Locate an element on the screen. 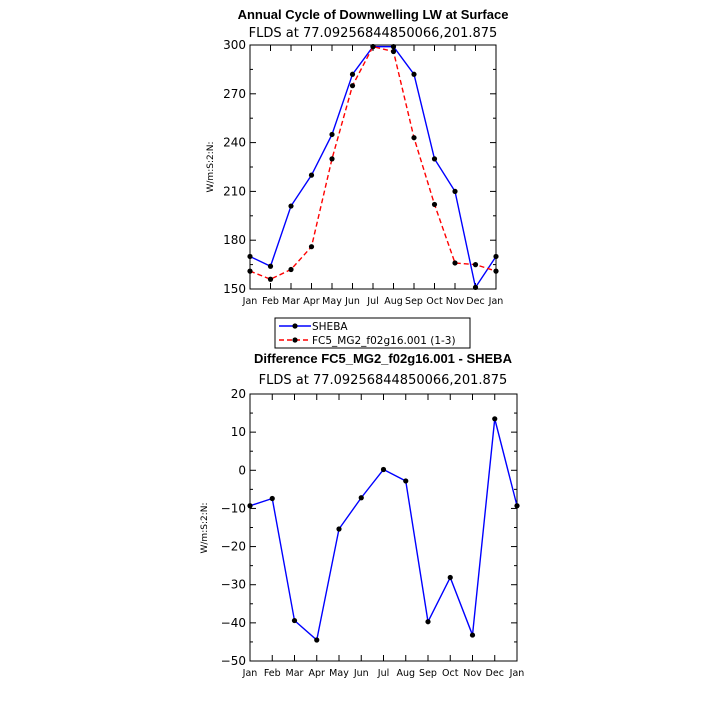  y-tick-label: 0 is located at coordinates (242, 470).